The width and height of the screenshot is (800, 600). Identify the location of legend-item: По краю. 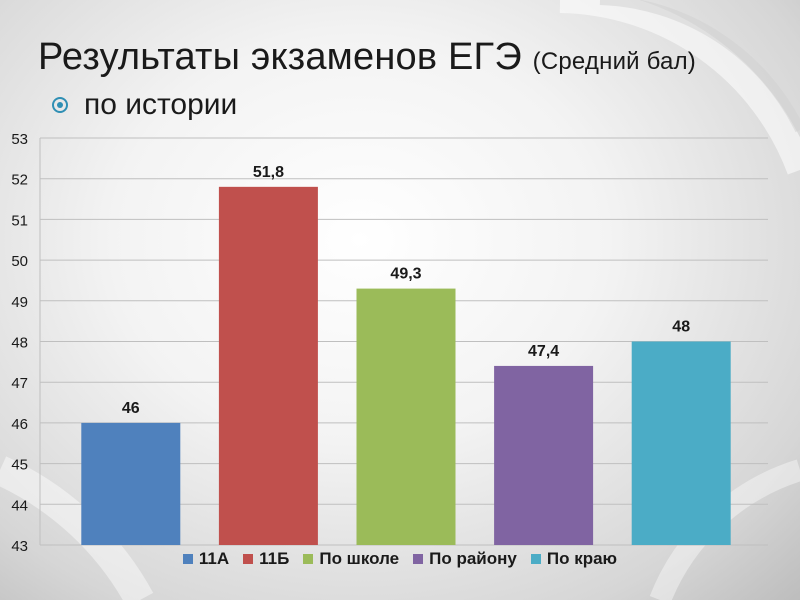
(574, 559).